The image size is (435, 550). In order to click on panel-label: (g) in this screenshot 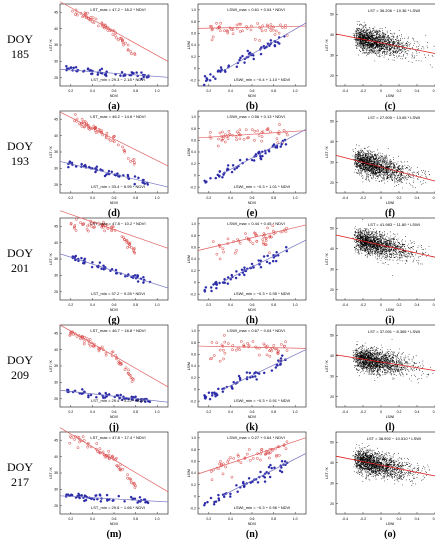, I will do `click(114, 320)`.